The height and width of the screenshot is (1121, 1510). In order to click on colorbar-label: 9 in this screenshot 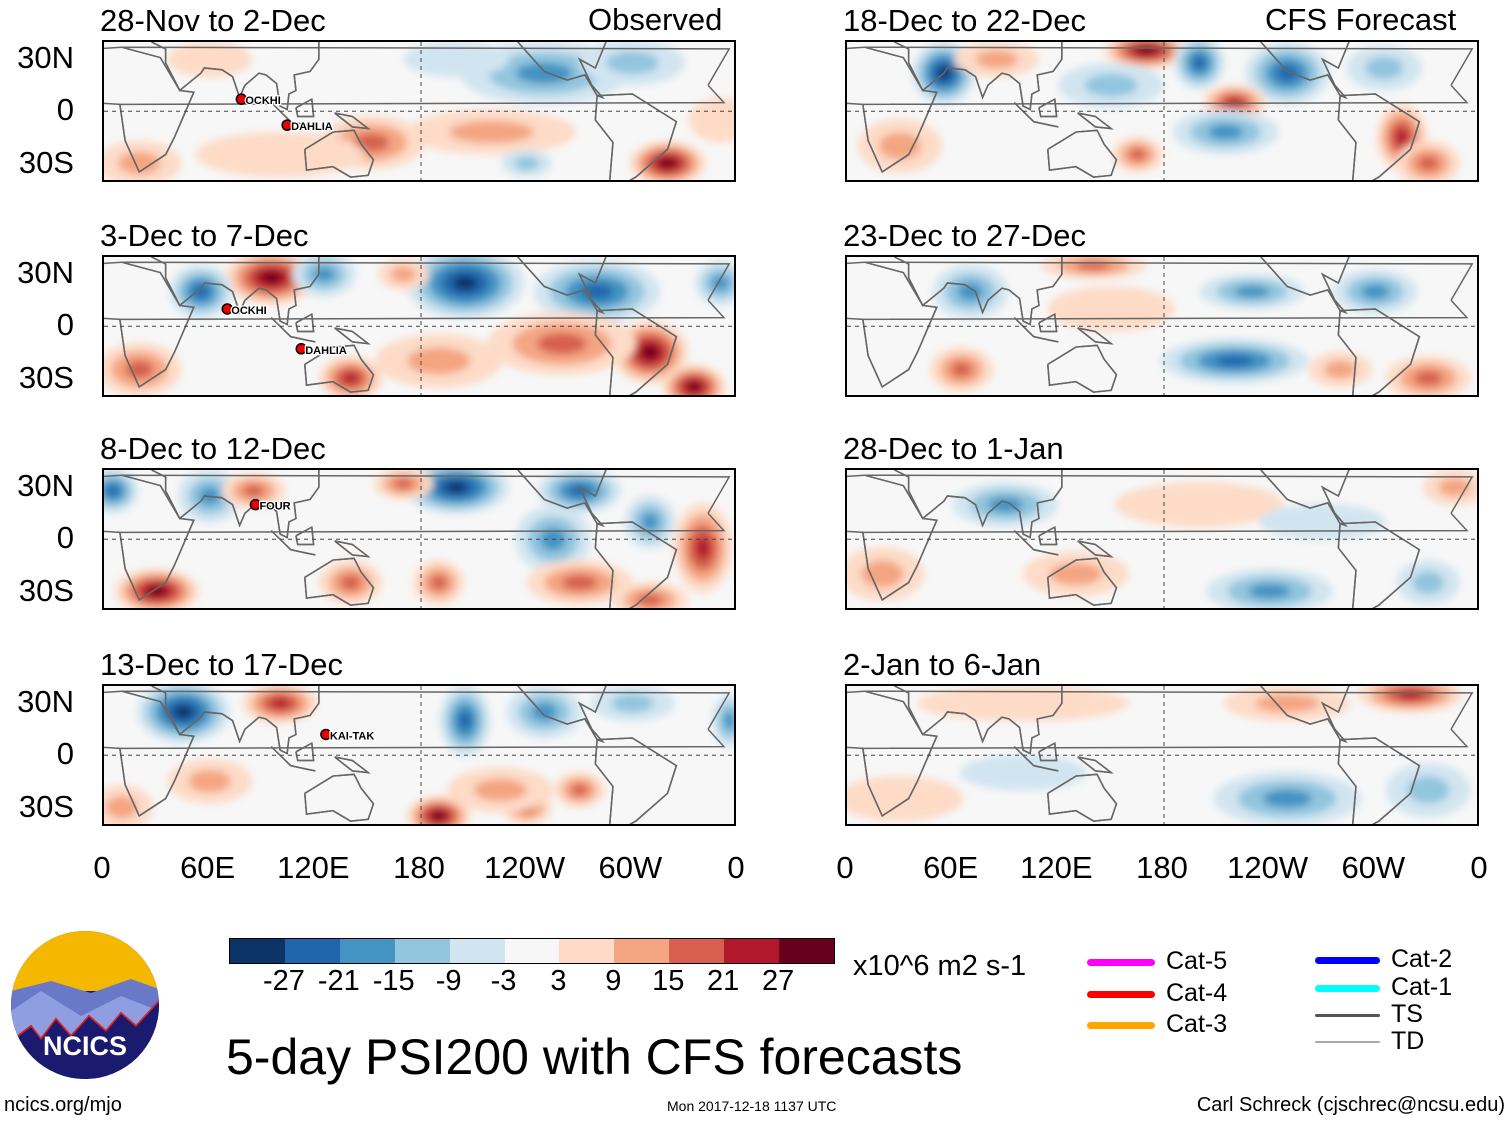, I will do `click(613, 981)`.